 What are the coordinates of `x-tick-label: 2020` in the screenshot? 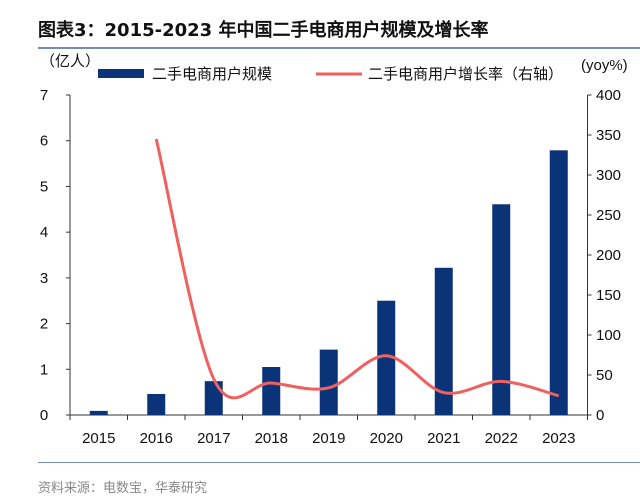 It's located at (386, 438).